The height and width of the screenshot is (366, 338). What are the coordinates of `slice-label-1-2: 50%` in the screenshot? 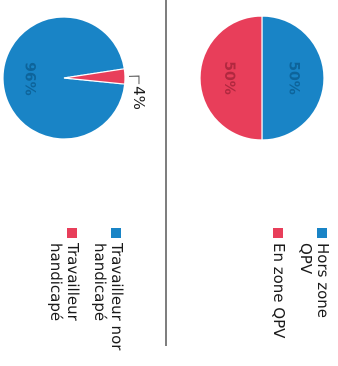 It's located at (229, 78).